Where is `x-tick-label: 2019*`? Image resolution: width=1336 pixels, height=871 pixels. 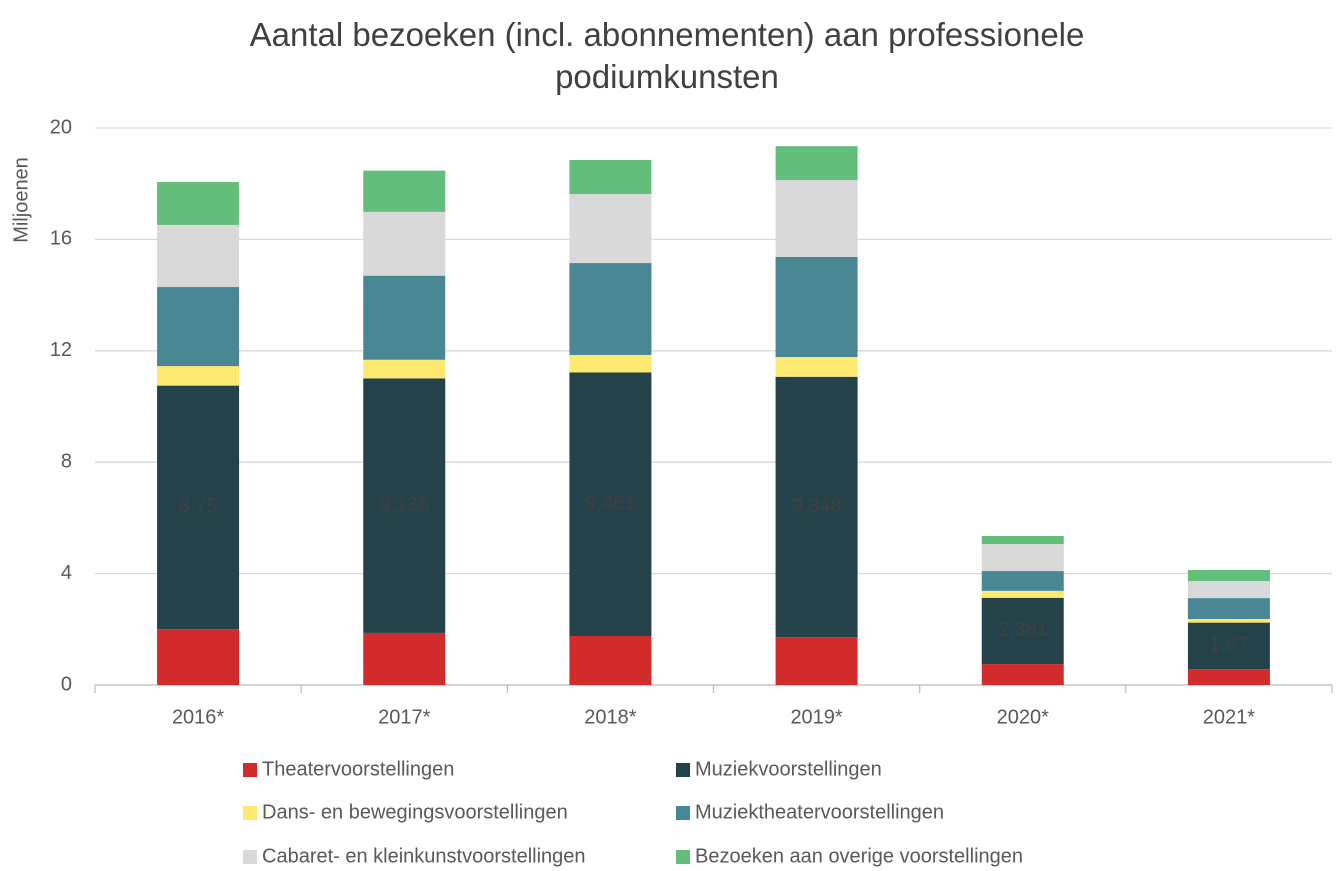
x-tick-label: 2019* is located at coordinates (816, 717).